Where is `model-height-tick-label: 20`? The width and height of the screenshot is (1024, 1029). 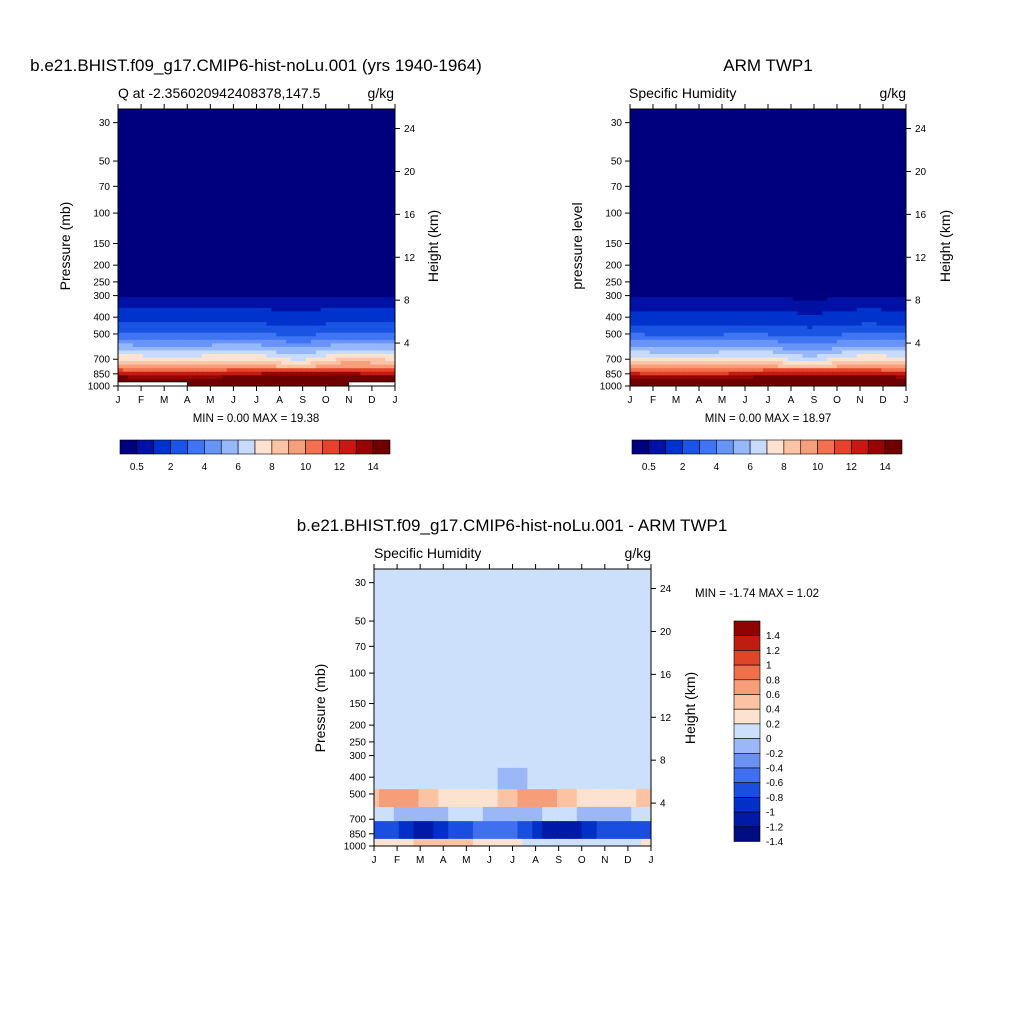 model-height-tick-label: 20 is located at coordinates (410, 172).